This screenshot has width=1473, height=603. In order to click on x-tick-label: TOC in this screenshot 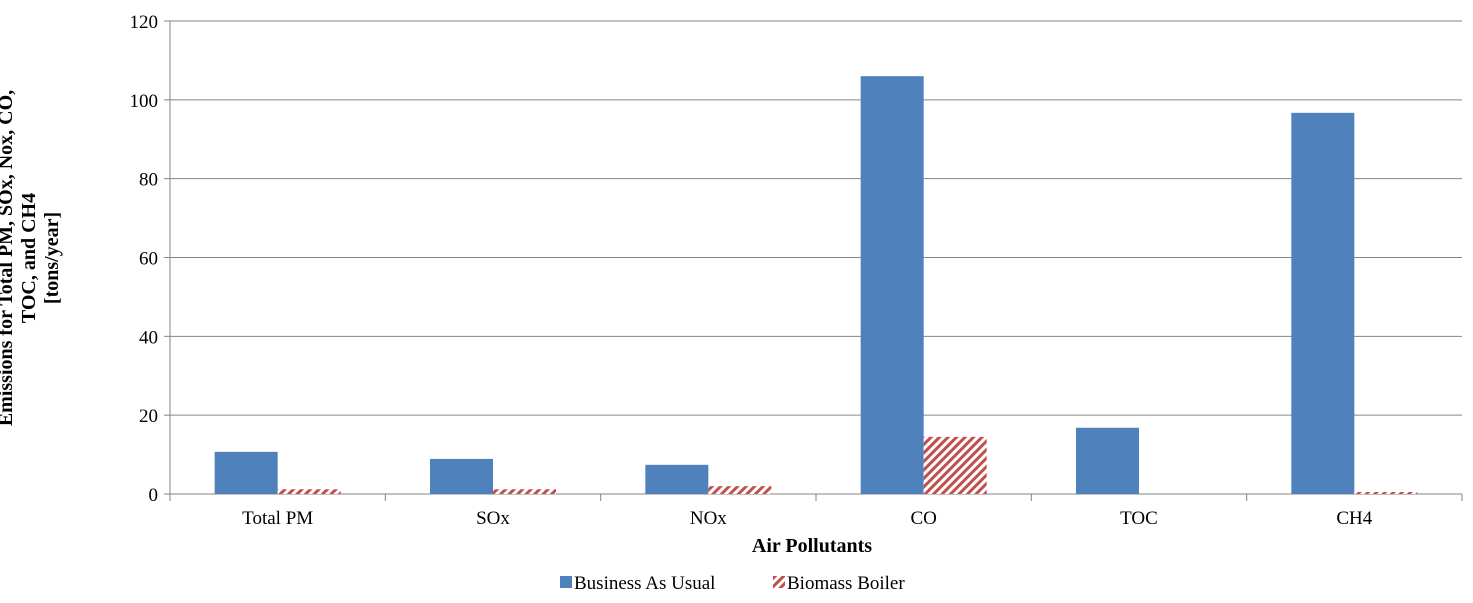, I will do `click(1139, 518)`.